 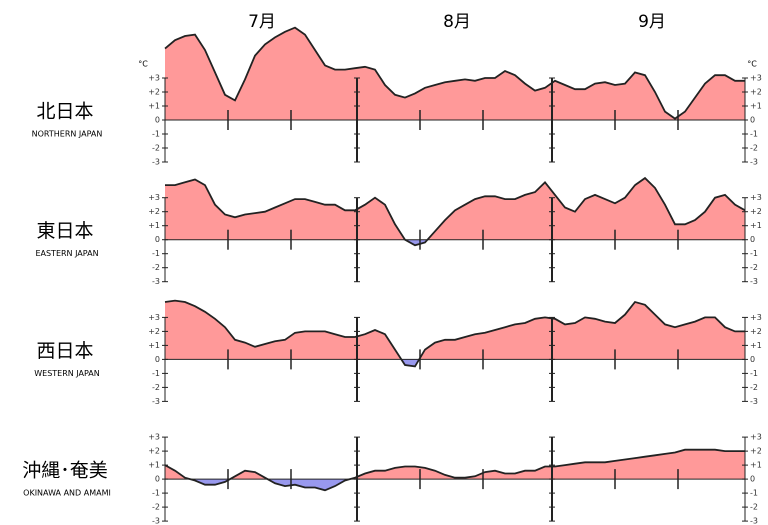 I want to click on month-label: 9月, so click(x=652, y=22).